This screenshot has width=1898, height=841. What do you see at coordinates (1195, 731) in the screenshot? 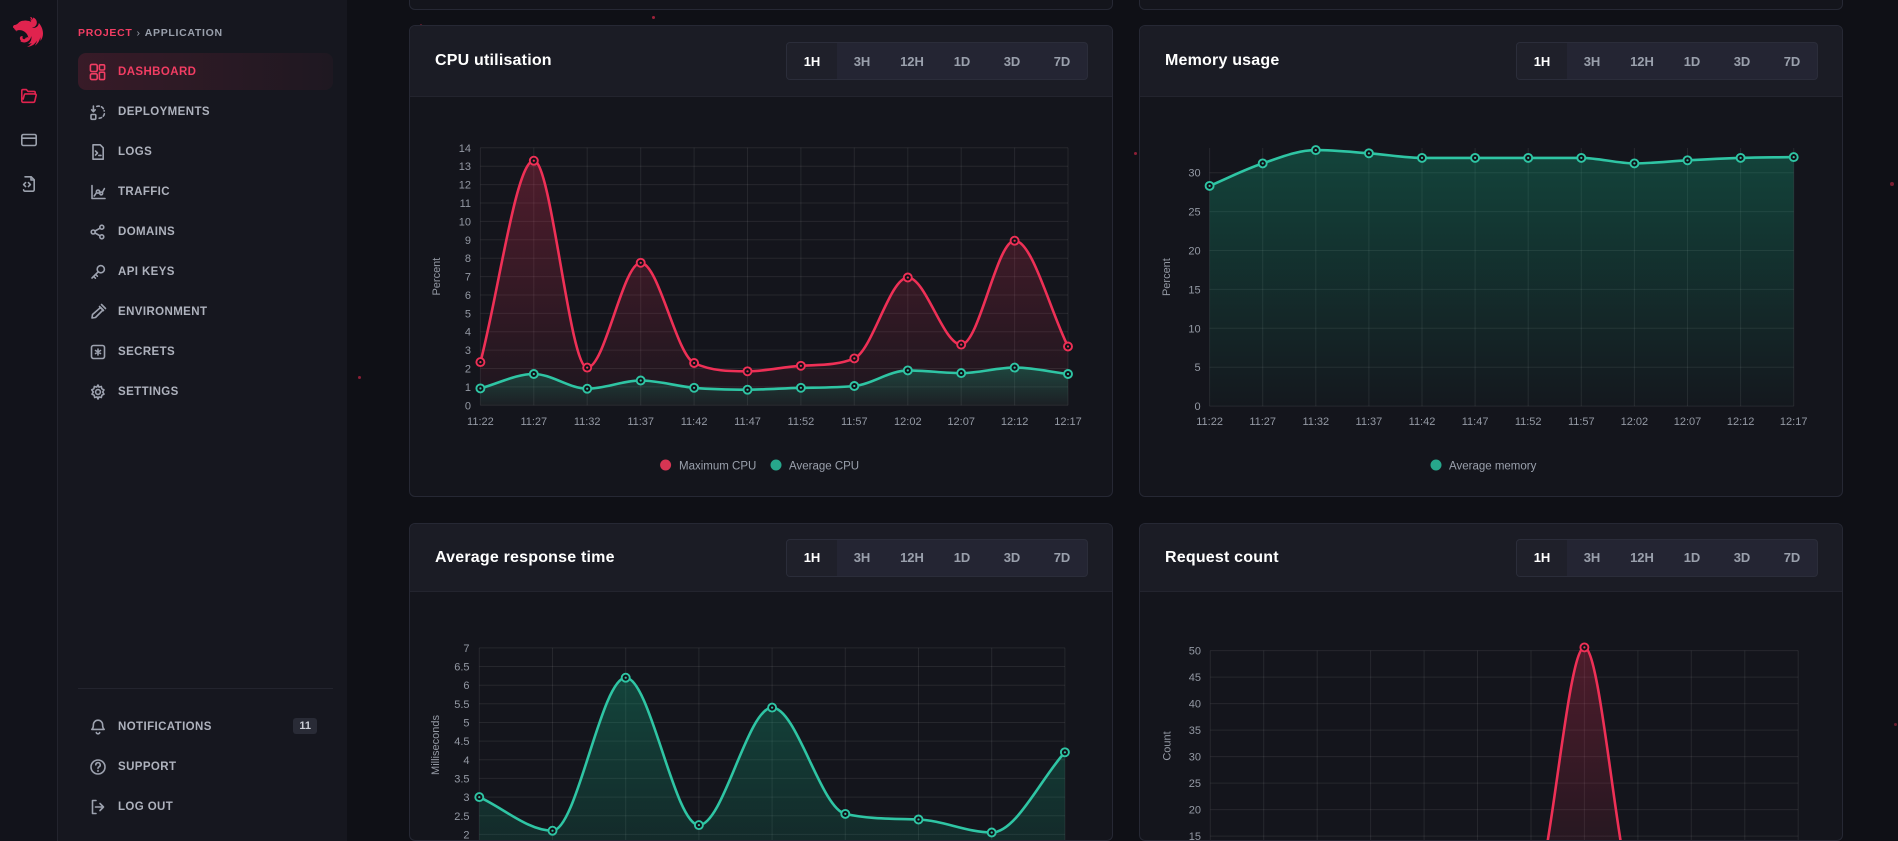
I see `svg-text: 35` at bounding box center [1195, 731].